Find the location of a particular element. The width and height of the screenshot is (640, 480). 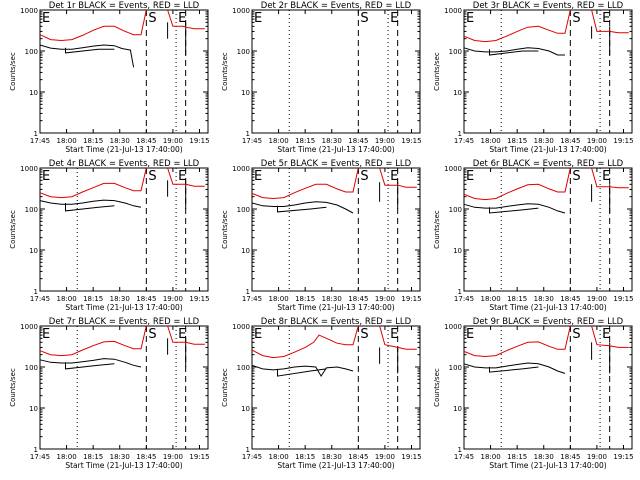

panel-title: Det 3r BLACK = Events, RED = LLD is located at coordinates (548, 6).